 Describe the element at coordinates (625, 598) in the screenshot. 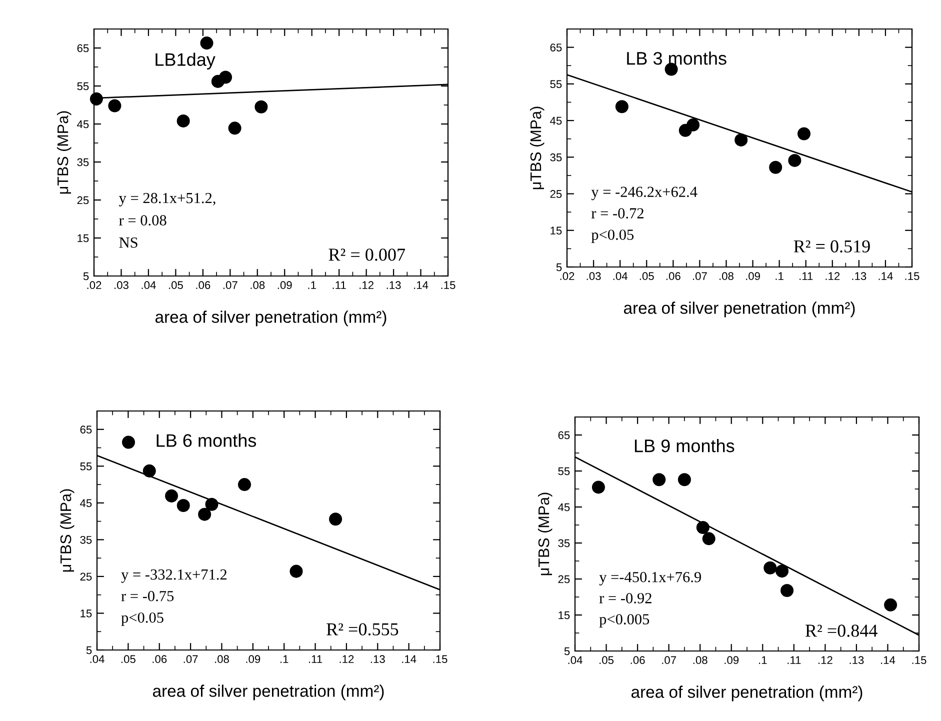

I see `annotation: r = -0.92` at that location.